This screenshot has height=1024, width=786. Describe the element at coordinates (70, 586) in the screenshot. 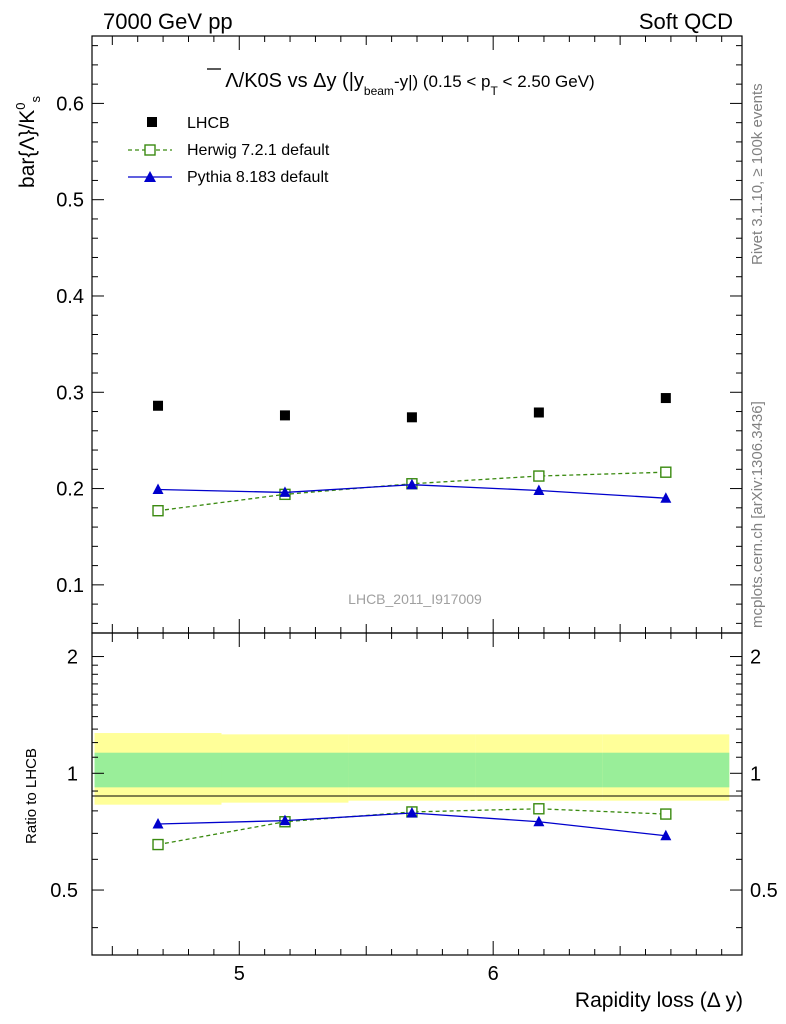

I see `main-y-tick-label: 0.1` at that location.